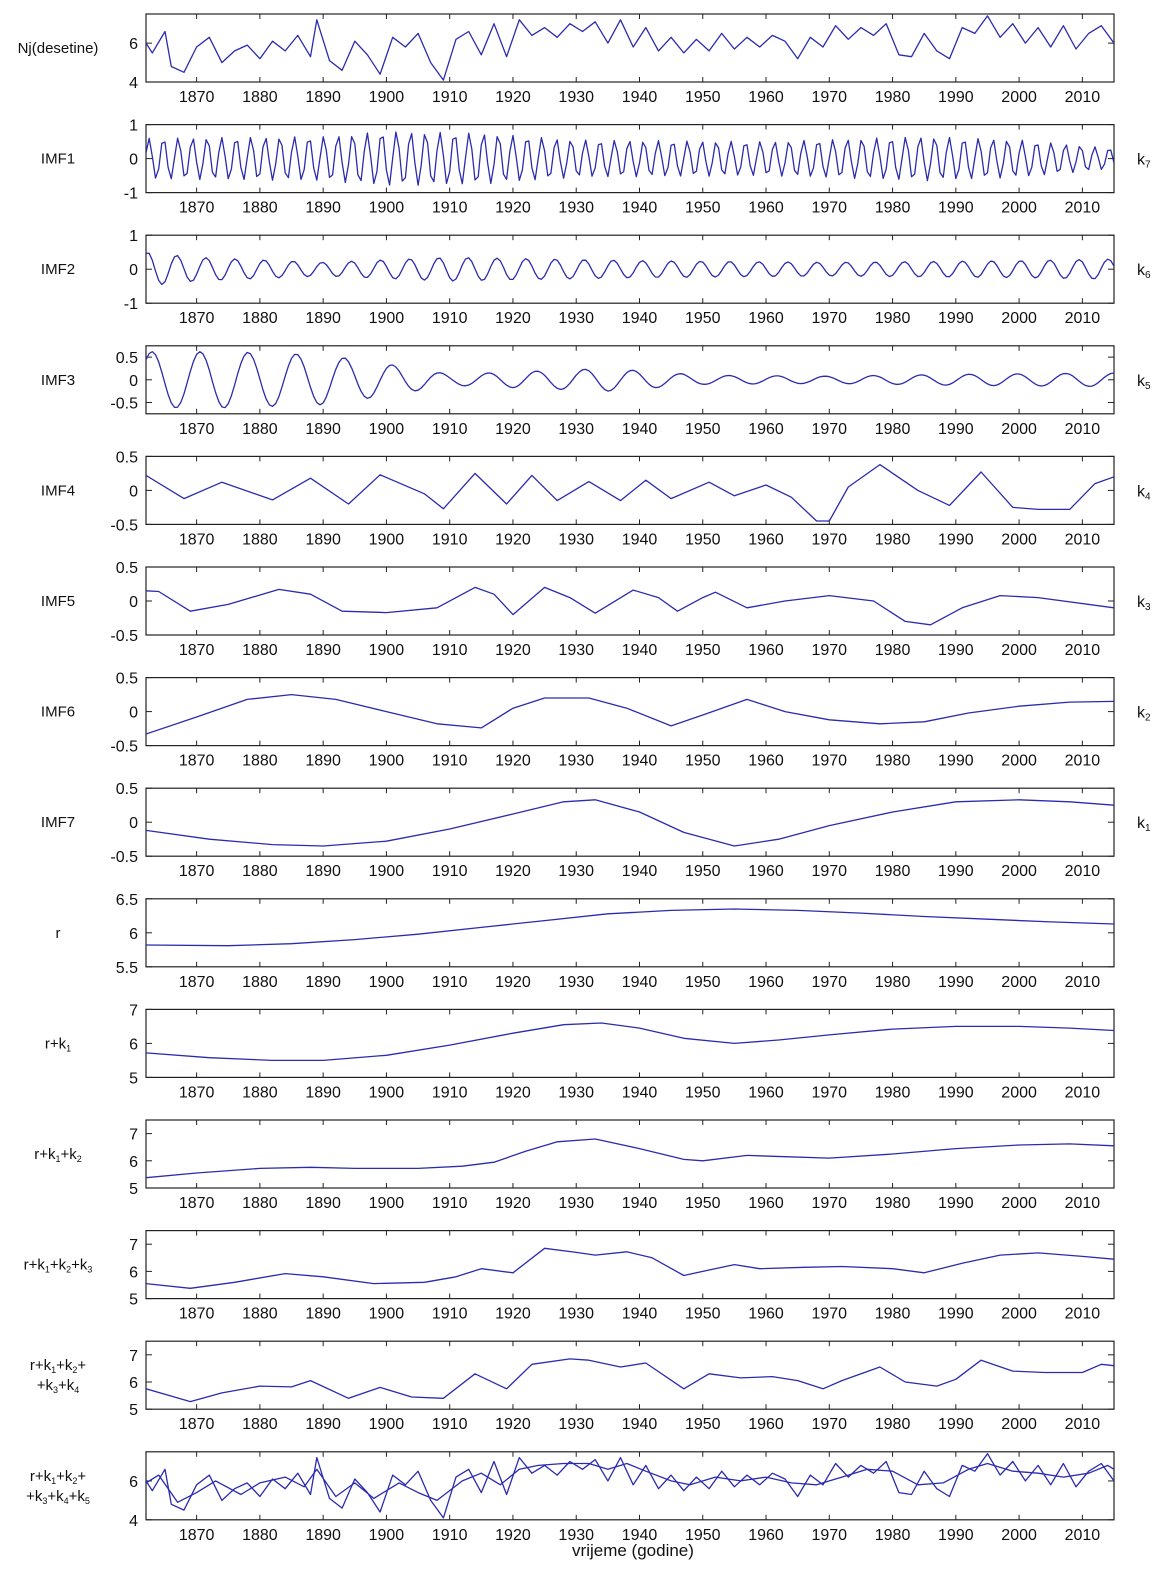  Describe the element at coordinates (1148, 275) in the screenshot. I see `label-subscript: 6` at that location.